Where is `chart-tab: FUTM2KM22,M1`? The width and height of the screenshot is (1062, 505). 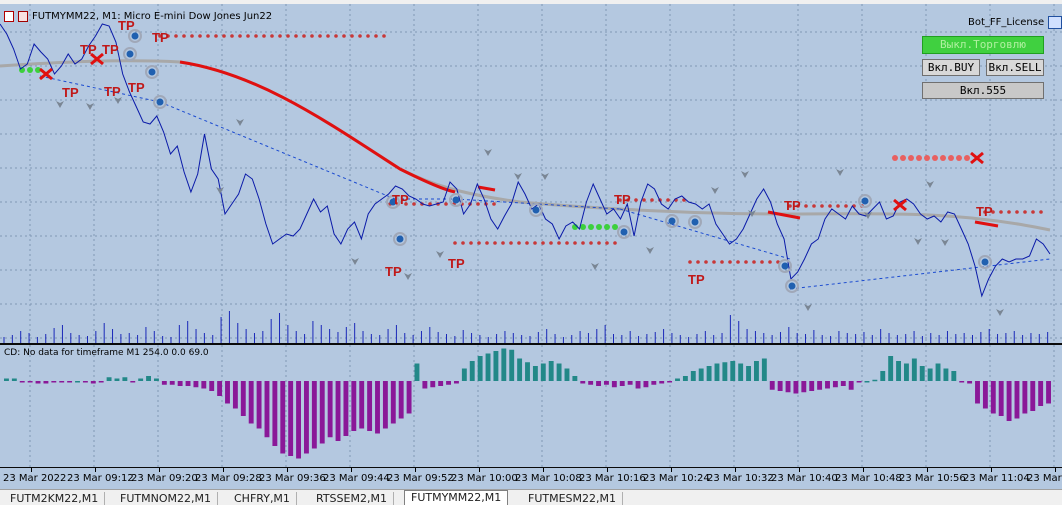
chart-tab: FUTM2KM22,M1 is located at coordinates (55, 498).